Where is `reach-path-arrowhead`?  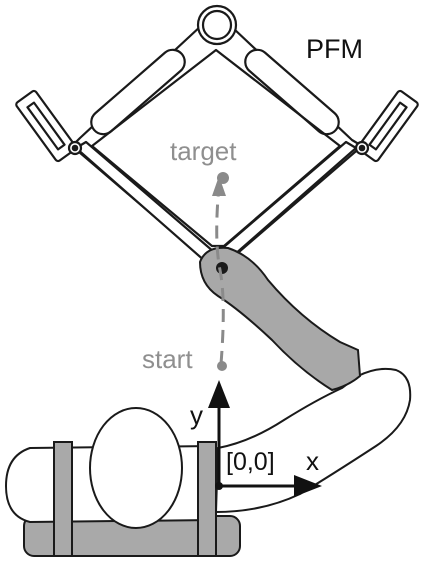 reach-path-arrowhead is located at coordinates (219, 186).